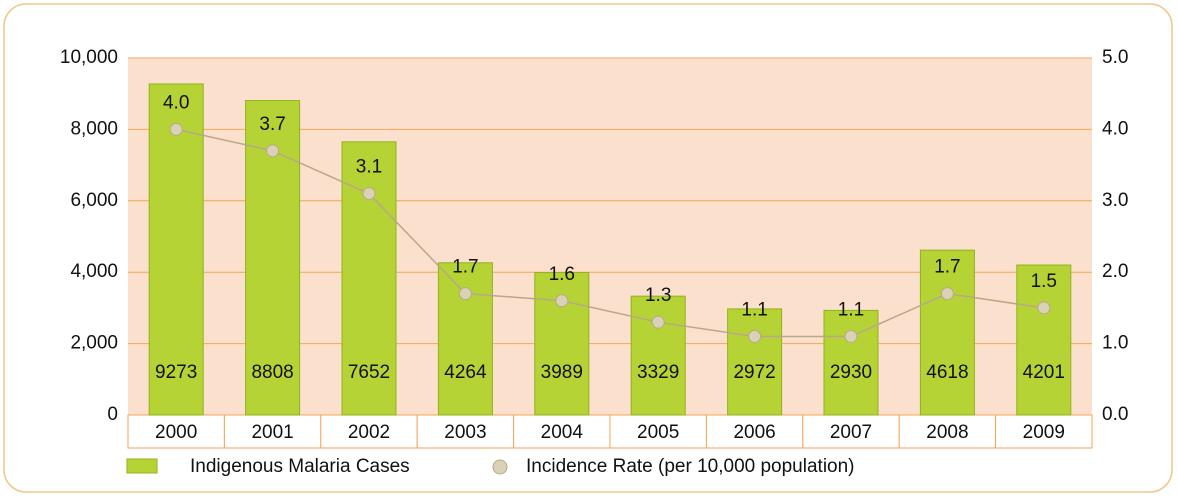 The image size is (1178, 502). Describe the element at coordinates (690, 466) in the screenshot. I see `legend-label: Incidence Rate (per 10,000 population)` at that location.